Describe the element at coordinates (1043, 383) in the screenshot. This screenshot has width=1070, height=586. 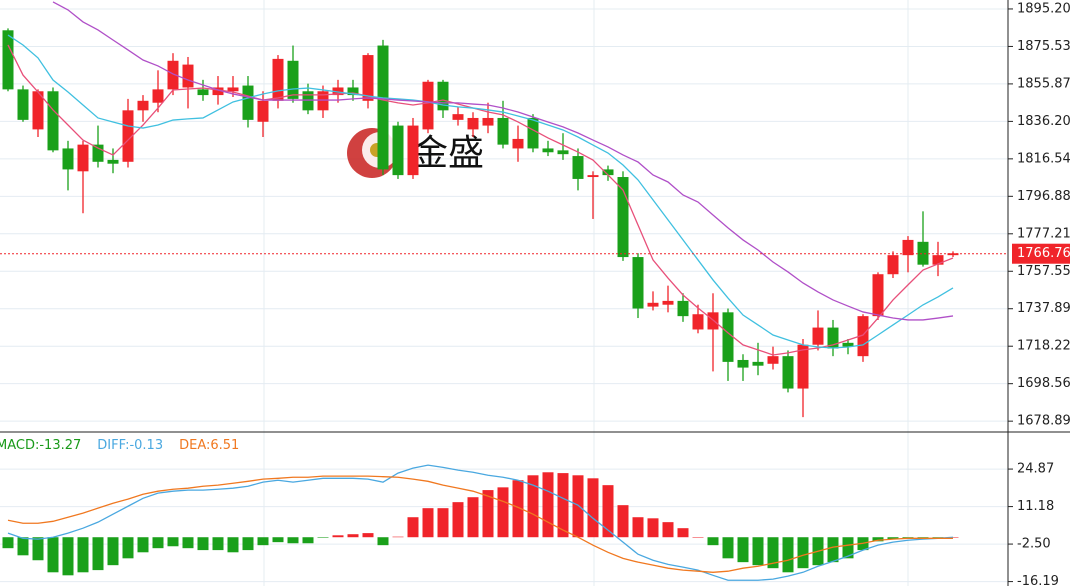
I see `y-tick-label: 1698.56` at that location.